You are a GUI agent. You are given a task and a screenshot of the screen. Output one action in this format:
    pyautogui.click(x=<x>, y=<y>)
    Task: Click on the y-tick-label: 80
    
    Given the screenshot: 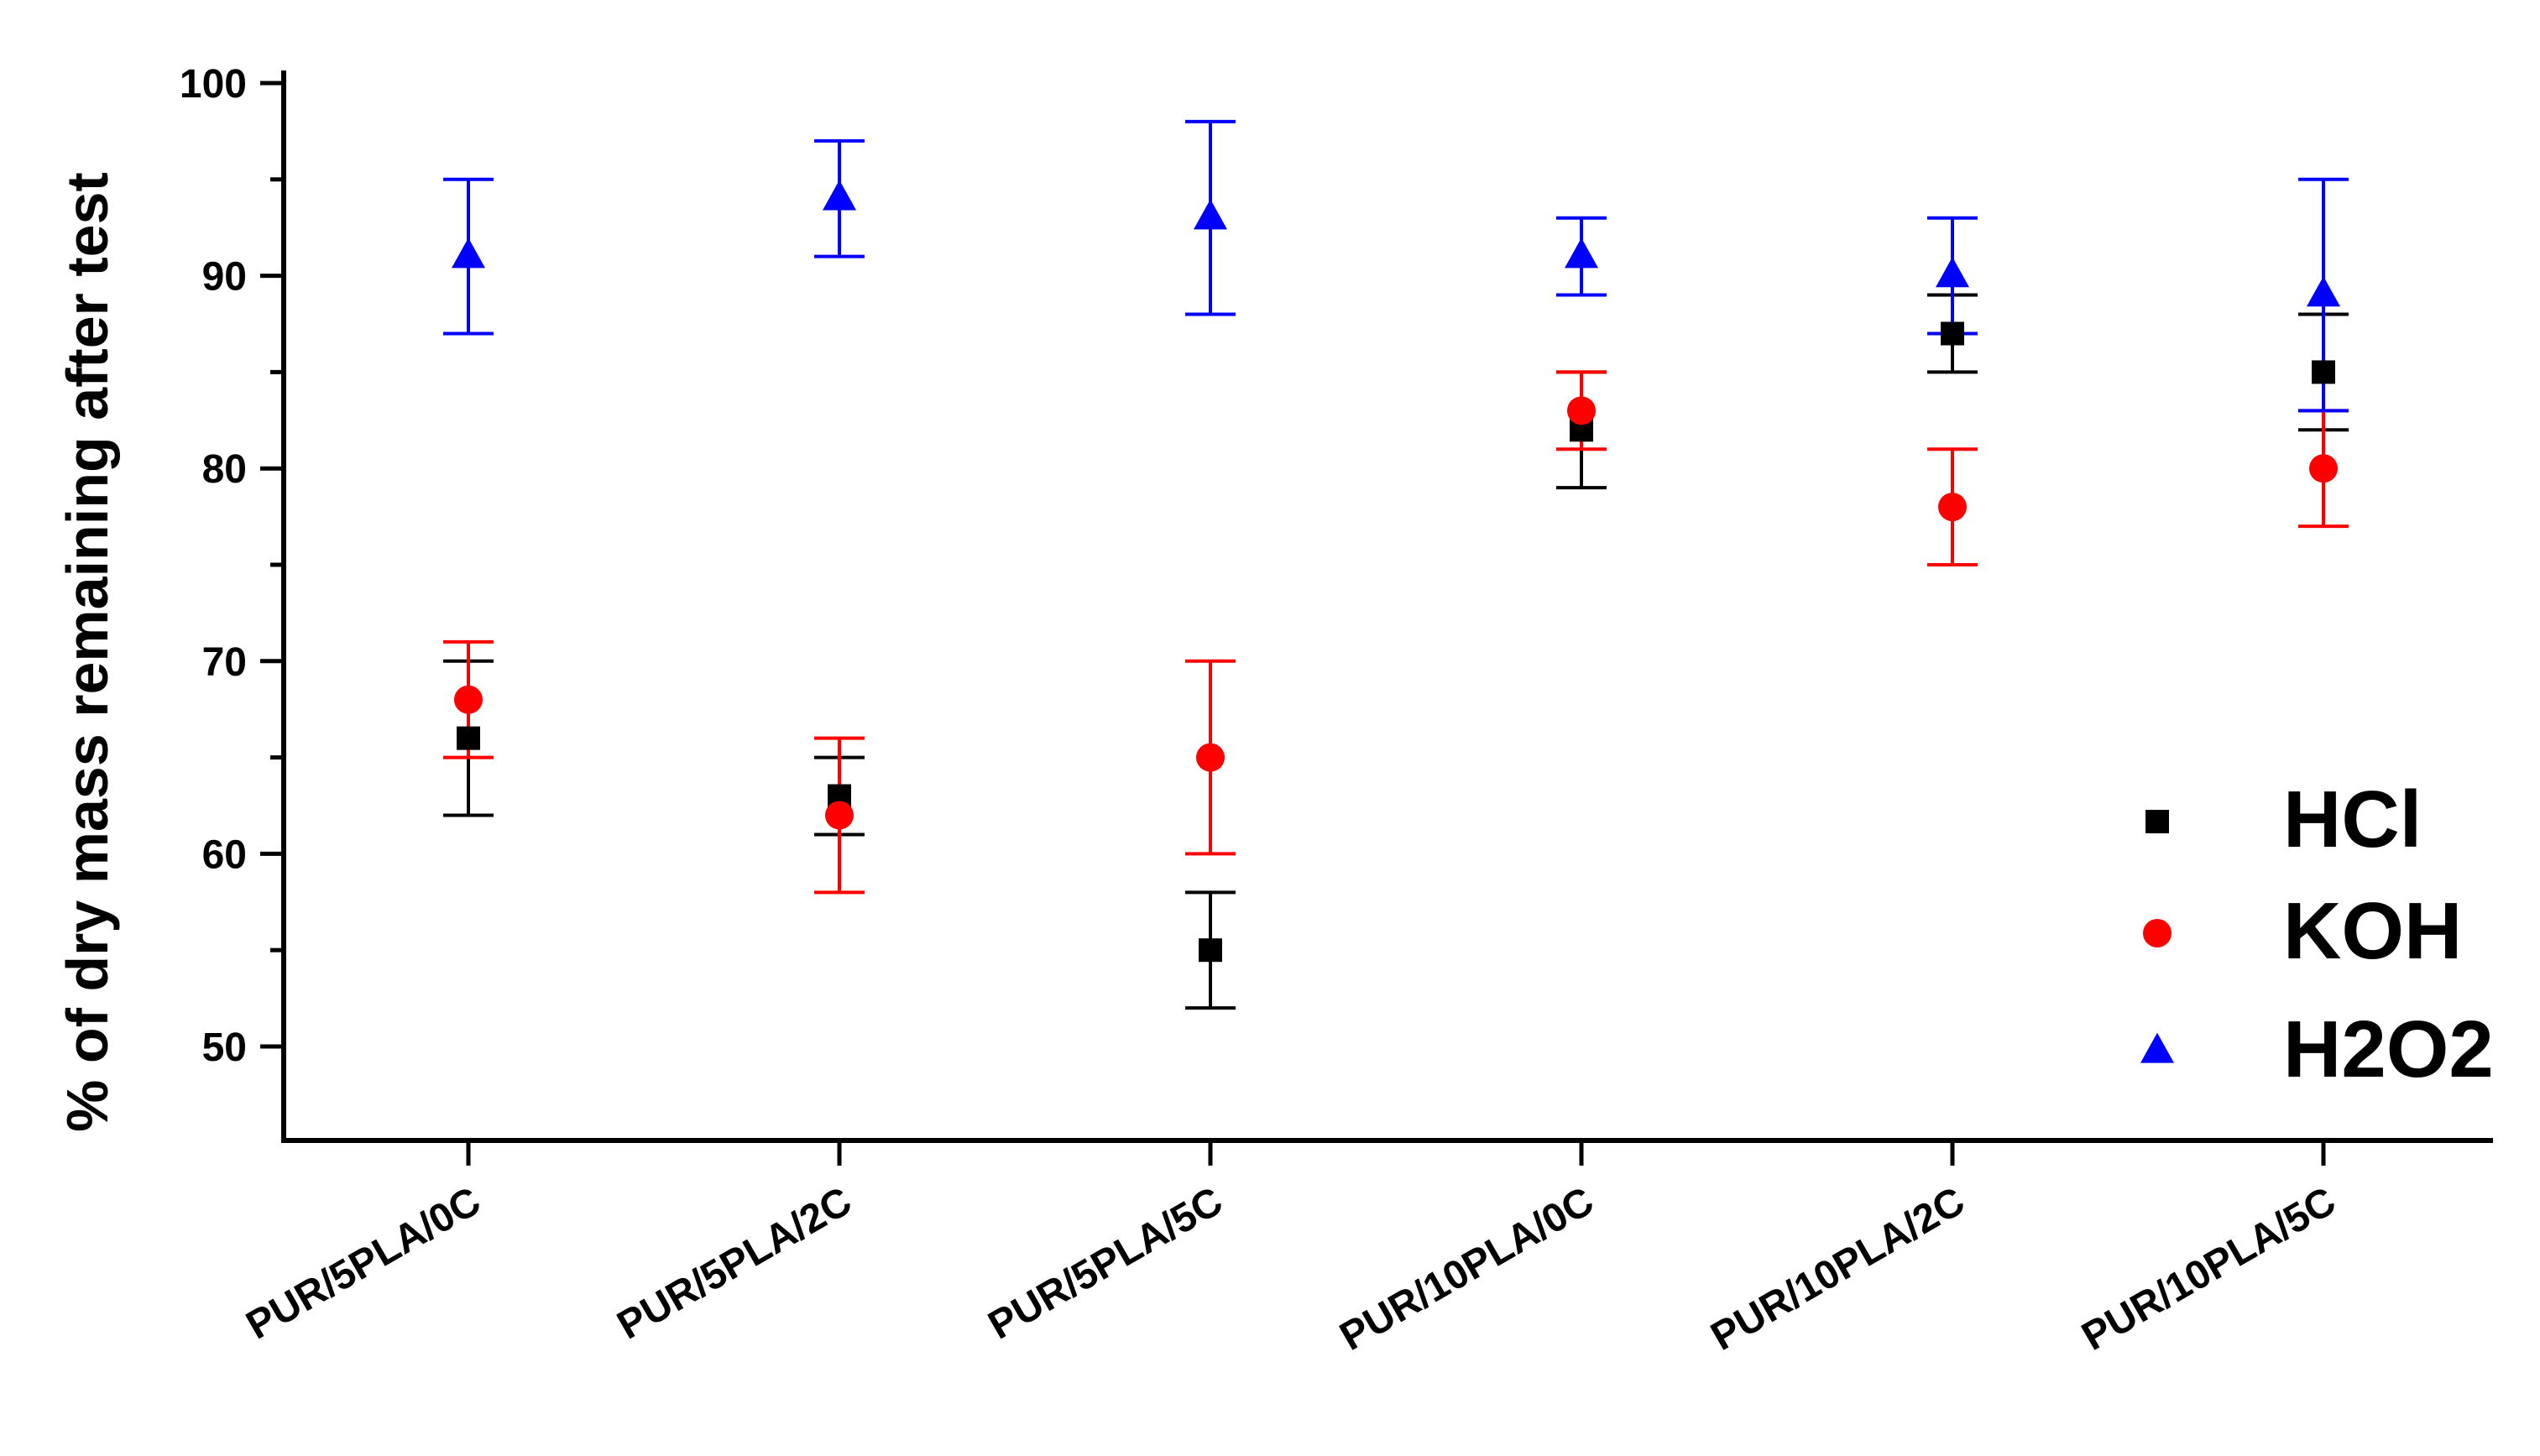 What is the action you would take?
    pyautogui.click(x=225, y=469)
    